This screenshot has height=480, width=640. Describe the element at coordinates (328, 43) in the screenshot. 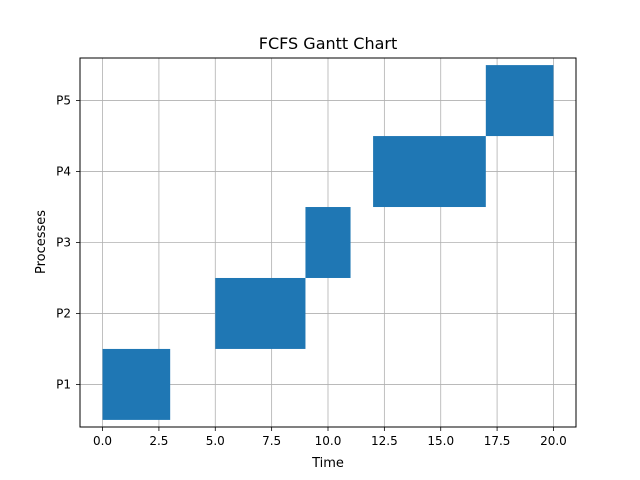

I see `chart-title: FCFS Gantt Chart` at that location.